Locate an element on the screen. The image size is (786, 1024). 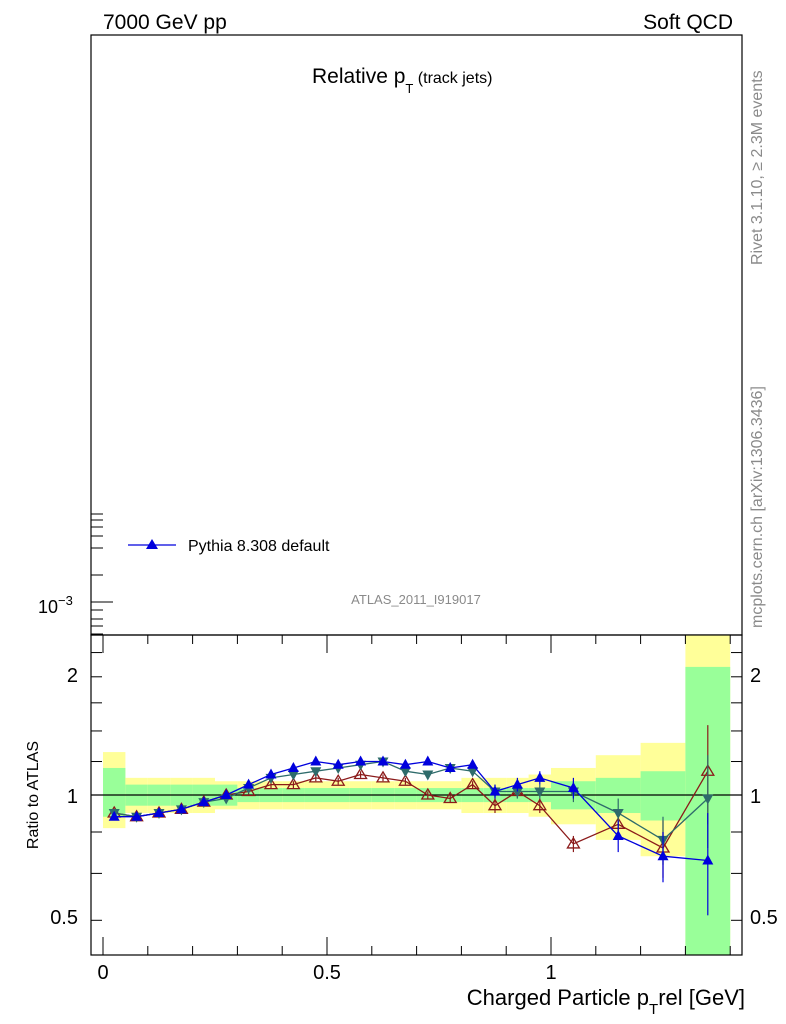
ratio-xtick: 0.5 is located at coordinates (327, 973).